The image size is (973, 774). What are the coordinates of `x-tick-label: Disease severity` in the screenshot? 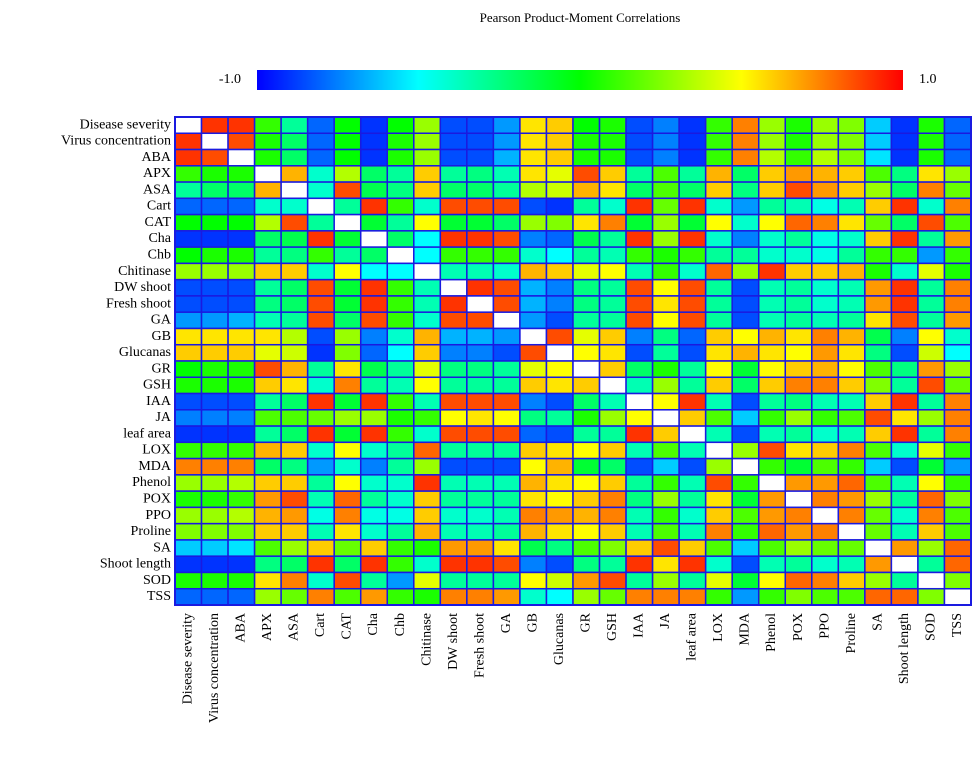 It's located at (187, 658).